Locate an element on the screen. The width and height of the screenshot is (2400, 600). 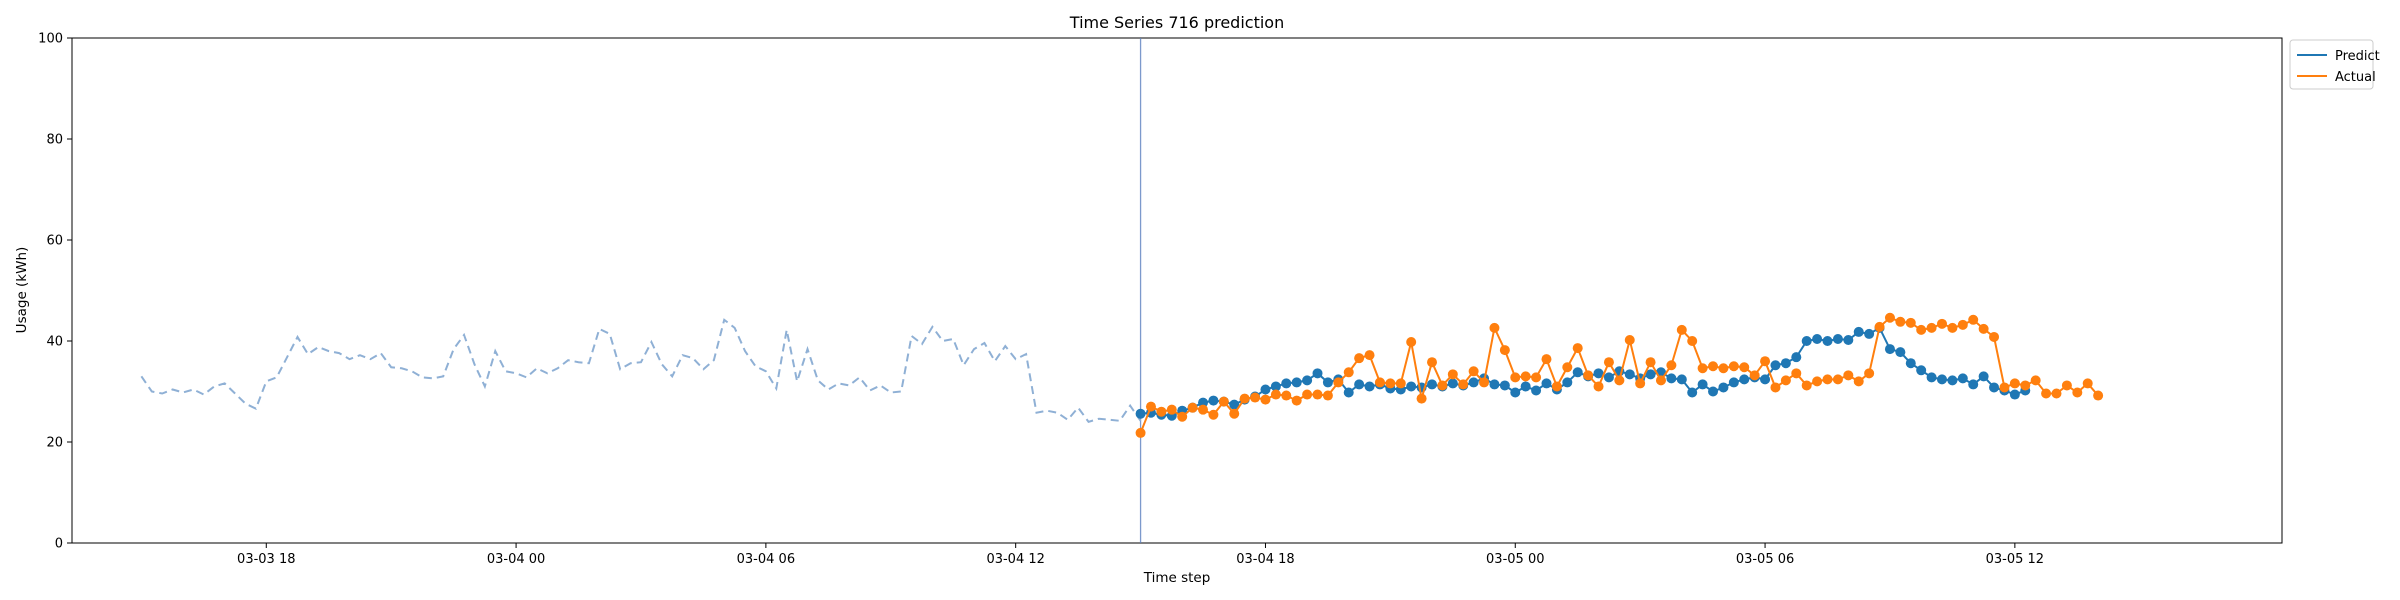
x-tick-label: 03-04 06 is located at coordinates (766, 559).